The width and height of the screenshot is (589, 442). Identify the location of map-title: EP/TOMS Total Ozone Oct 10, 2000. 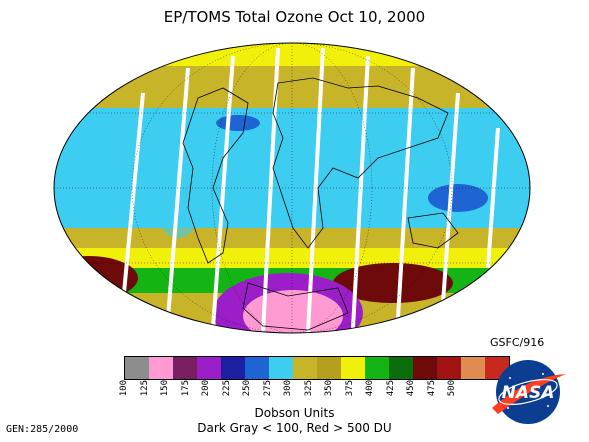
(294, 17).